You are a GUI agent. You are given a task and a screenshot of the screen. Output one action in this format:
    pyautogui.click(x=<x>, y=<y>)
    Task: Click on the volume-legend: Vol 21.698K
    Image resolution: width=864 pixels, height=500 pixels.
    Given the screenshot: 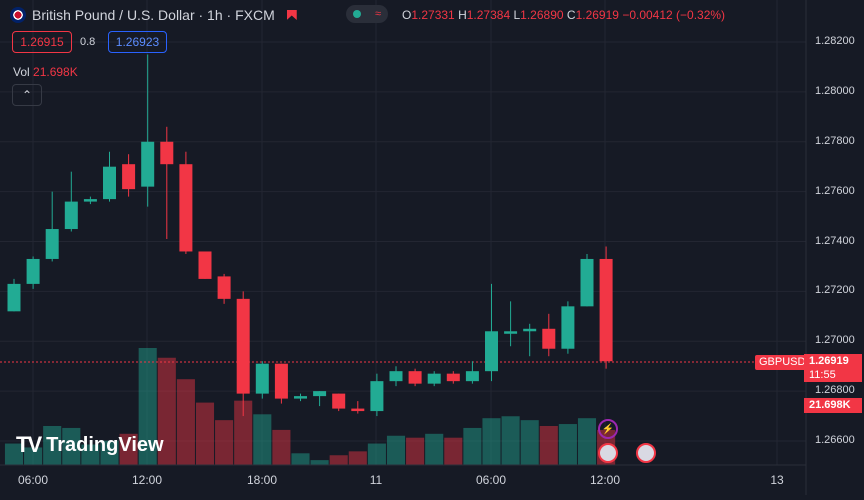 What is the action you would take?
    pyautogui.click(x=45, y=72)
    